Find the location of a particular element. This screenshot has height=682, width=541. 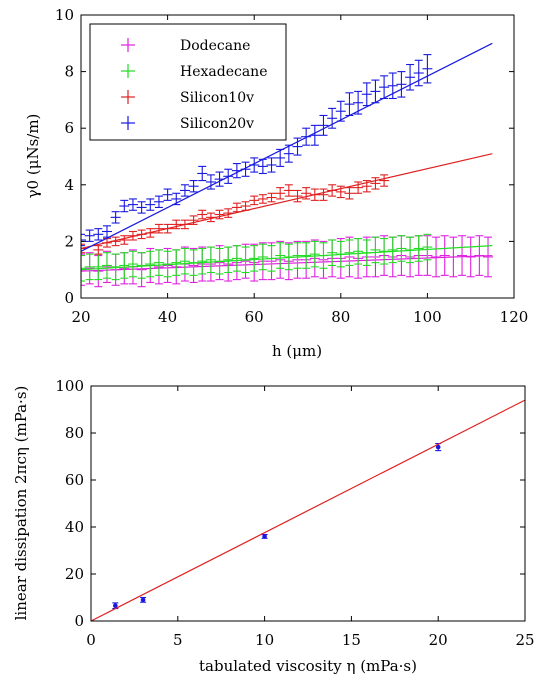

fit-line-hexadecane is located at coordinates (287, 258).